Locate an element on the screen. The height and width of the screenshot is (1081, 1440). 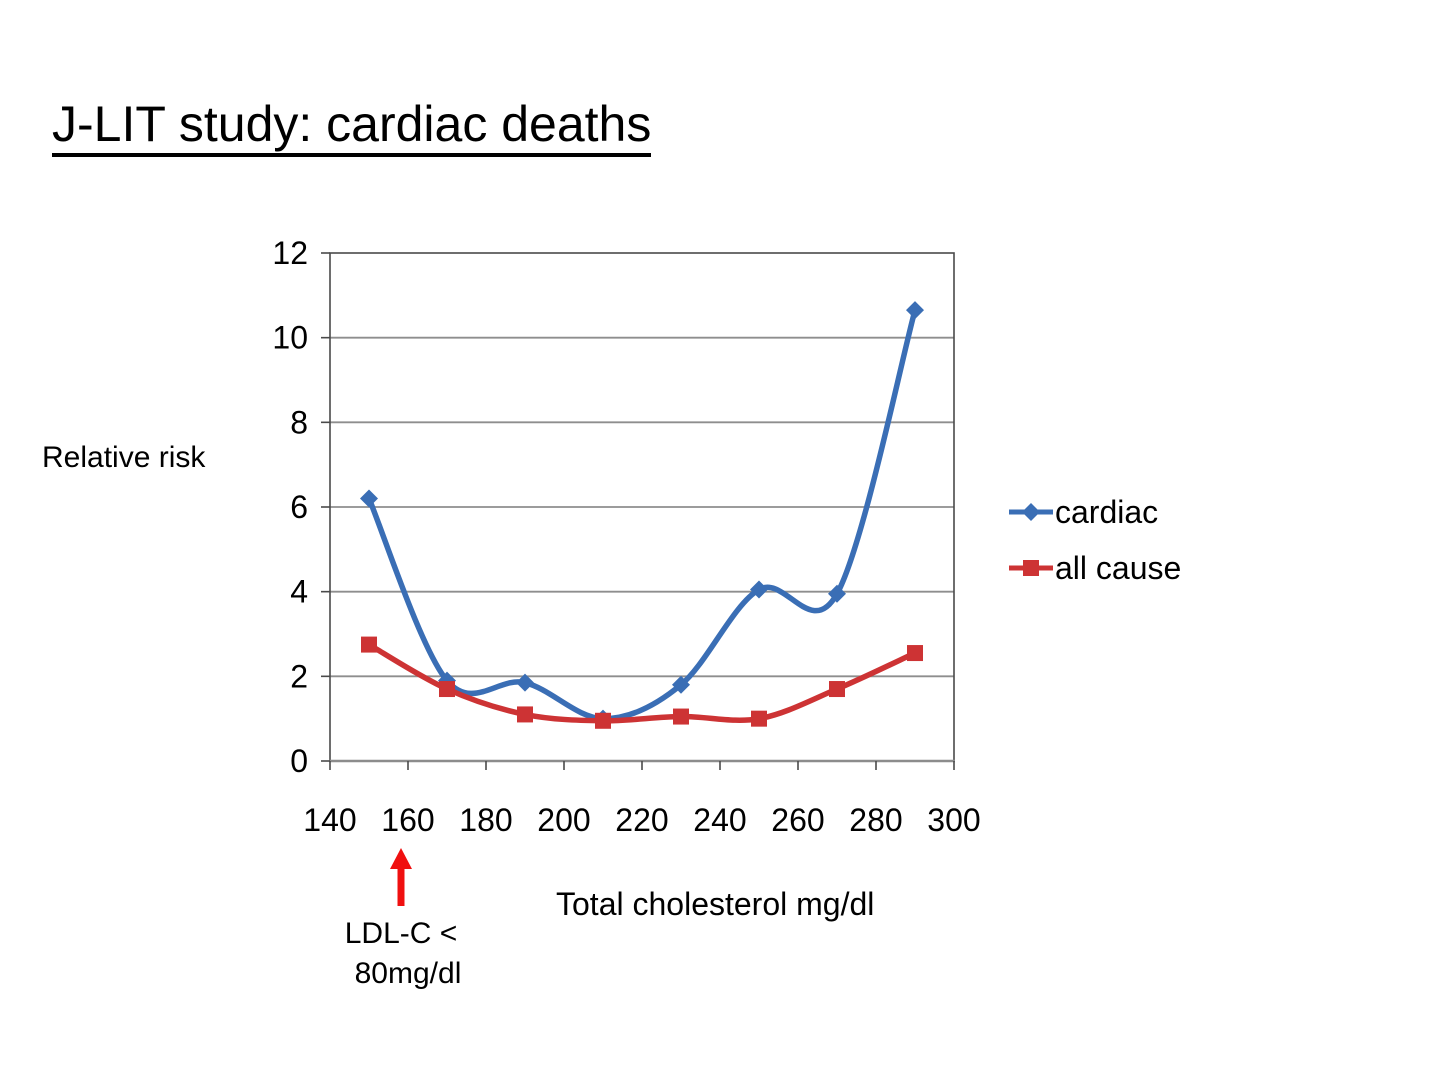
chart-legend: cardiac all cause is located at coordinates (1094, 548).